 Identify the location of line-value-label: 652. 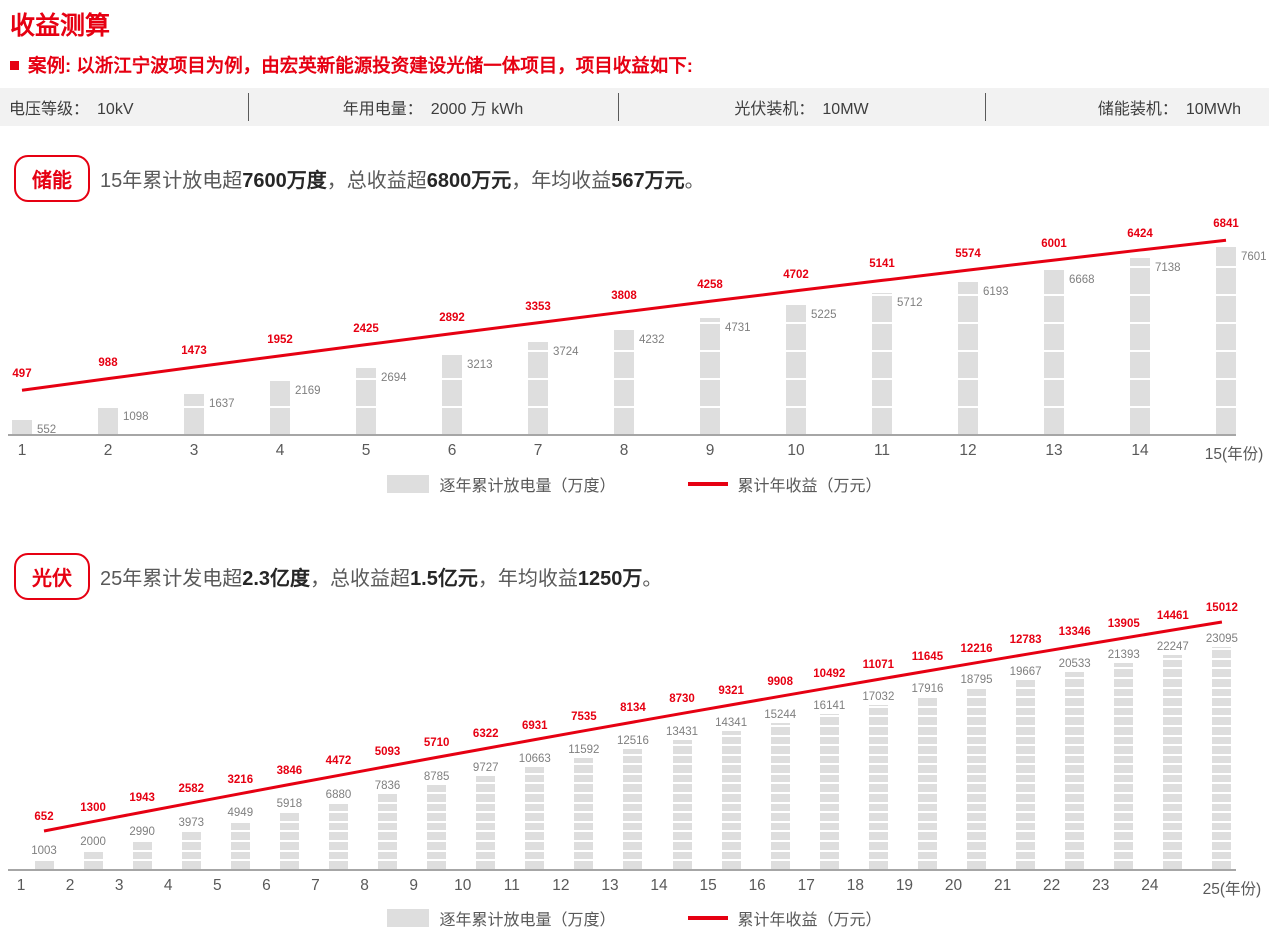
(44, 817).